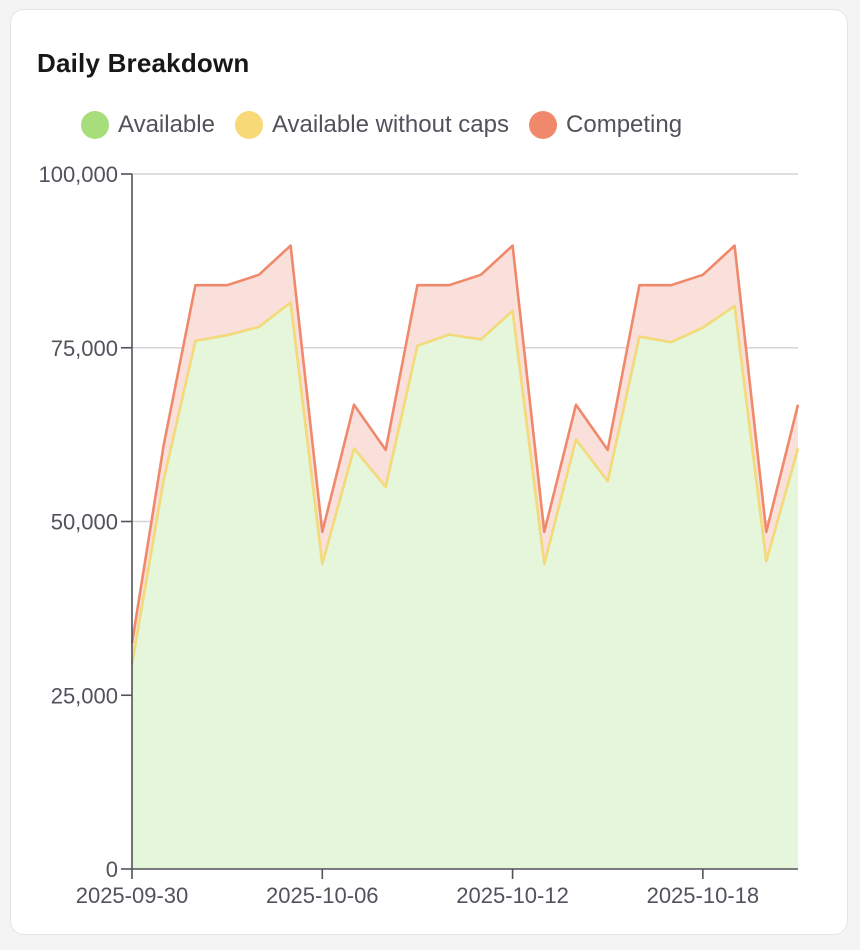  What do you see at coordinates (84, 522) in the screenshot?
I see `y-tick-label-2: 50,000` at bounding box center [84, 522].